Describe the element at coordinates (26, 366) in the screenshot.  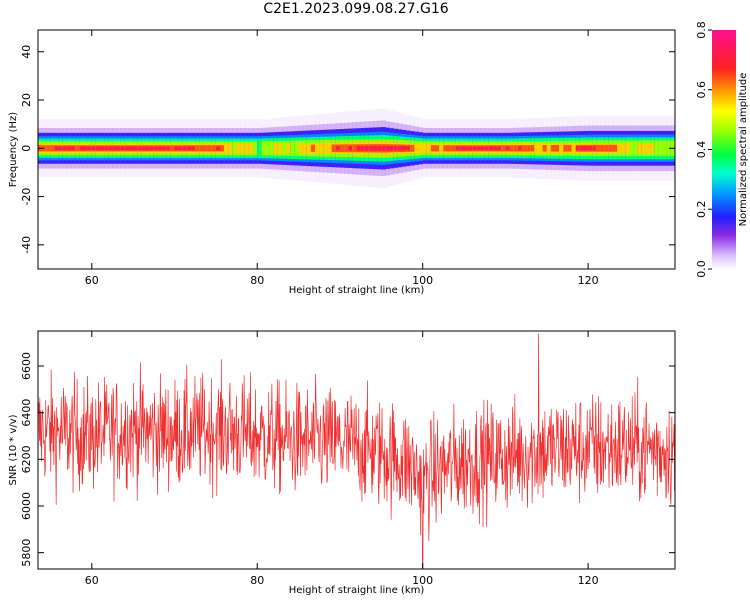
I see `snr-y-tick-label: 6600` at that location.